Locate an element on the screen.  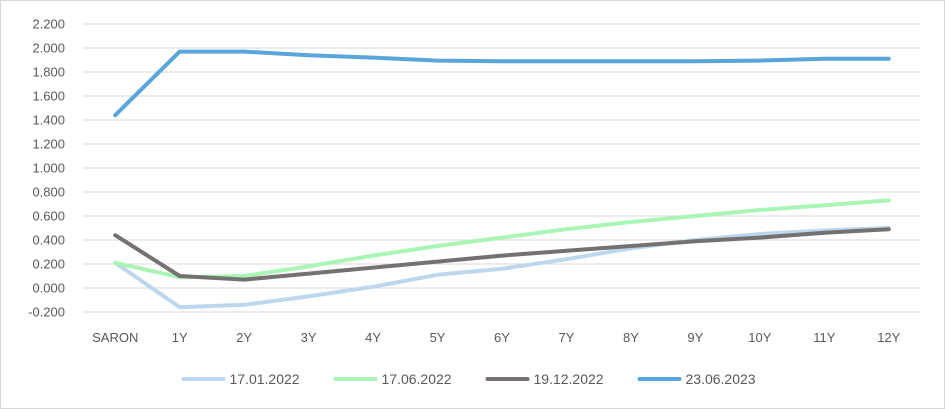
x-tick-label: 7Y is located at coordinates (567, 337).